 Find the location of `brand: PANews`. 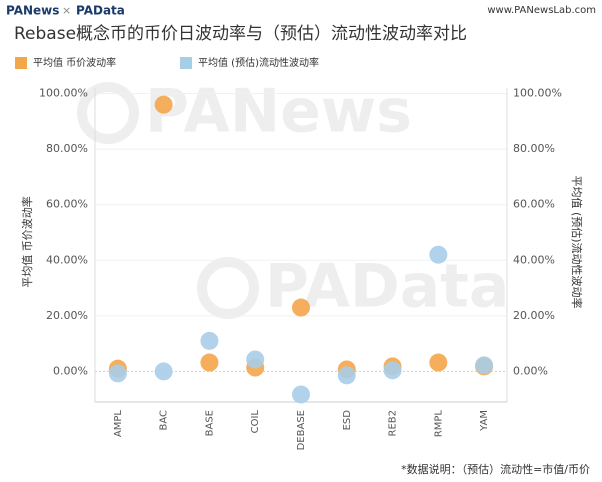

brand: PANews is located at coordinates (32, 11).